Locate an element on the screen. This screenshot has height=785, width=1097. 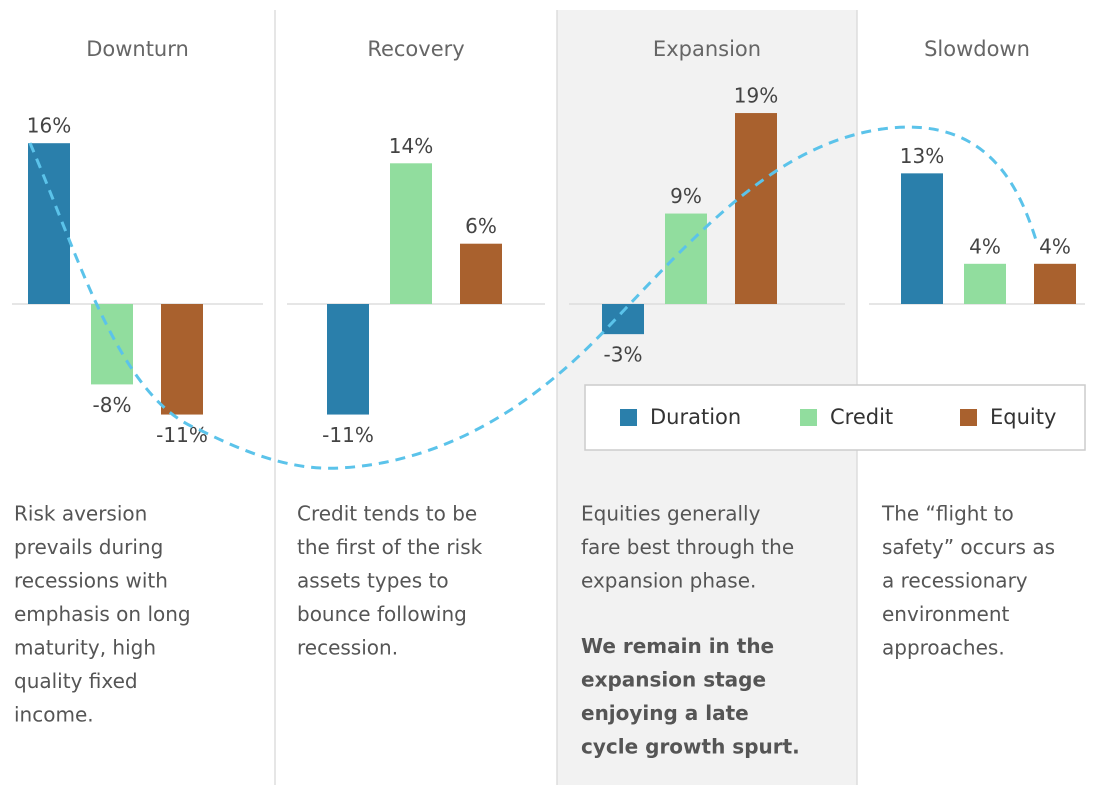
description-line: Equities generally is located at coordinates (671, 514).